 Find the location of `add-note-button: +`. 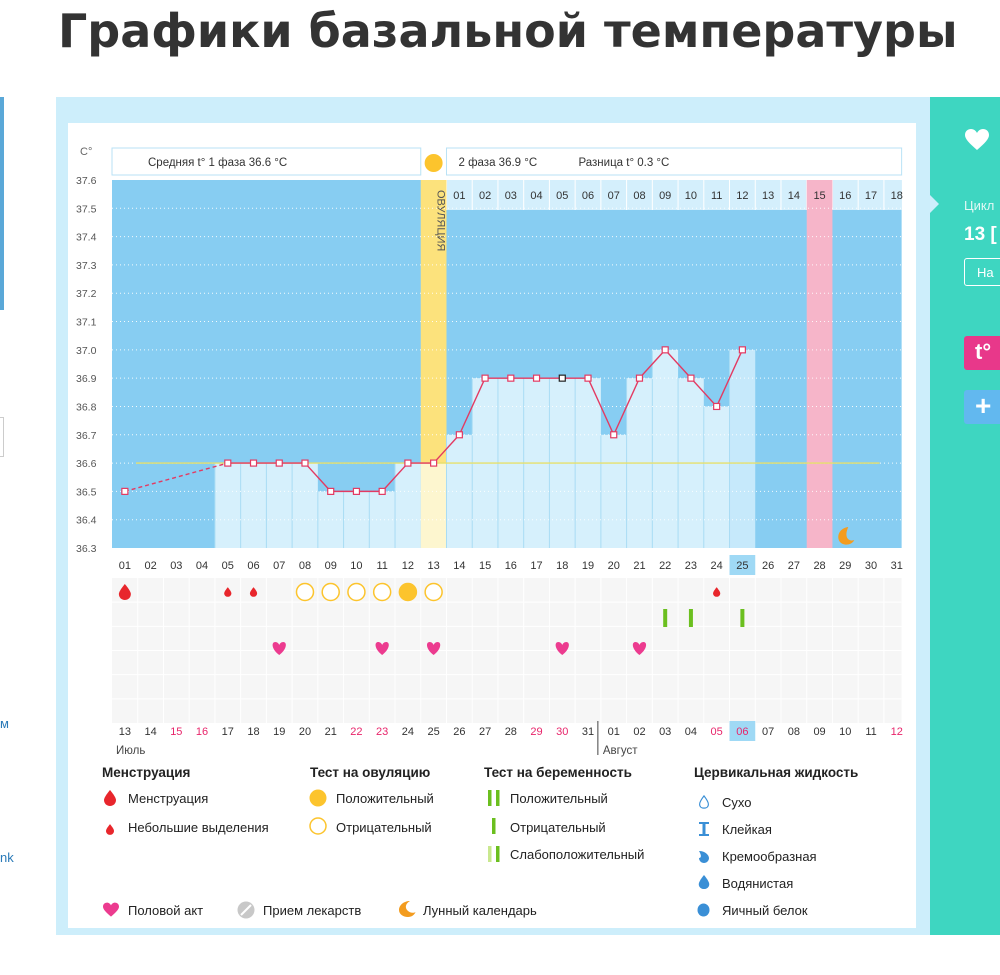

add-note-button: + is located at coordinates (982, 407).